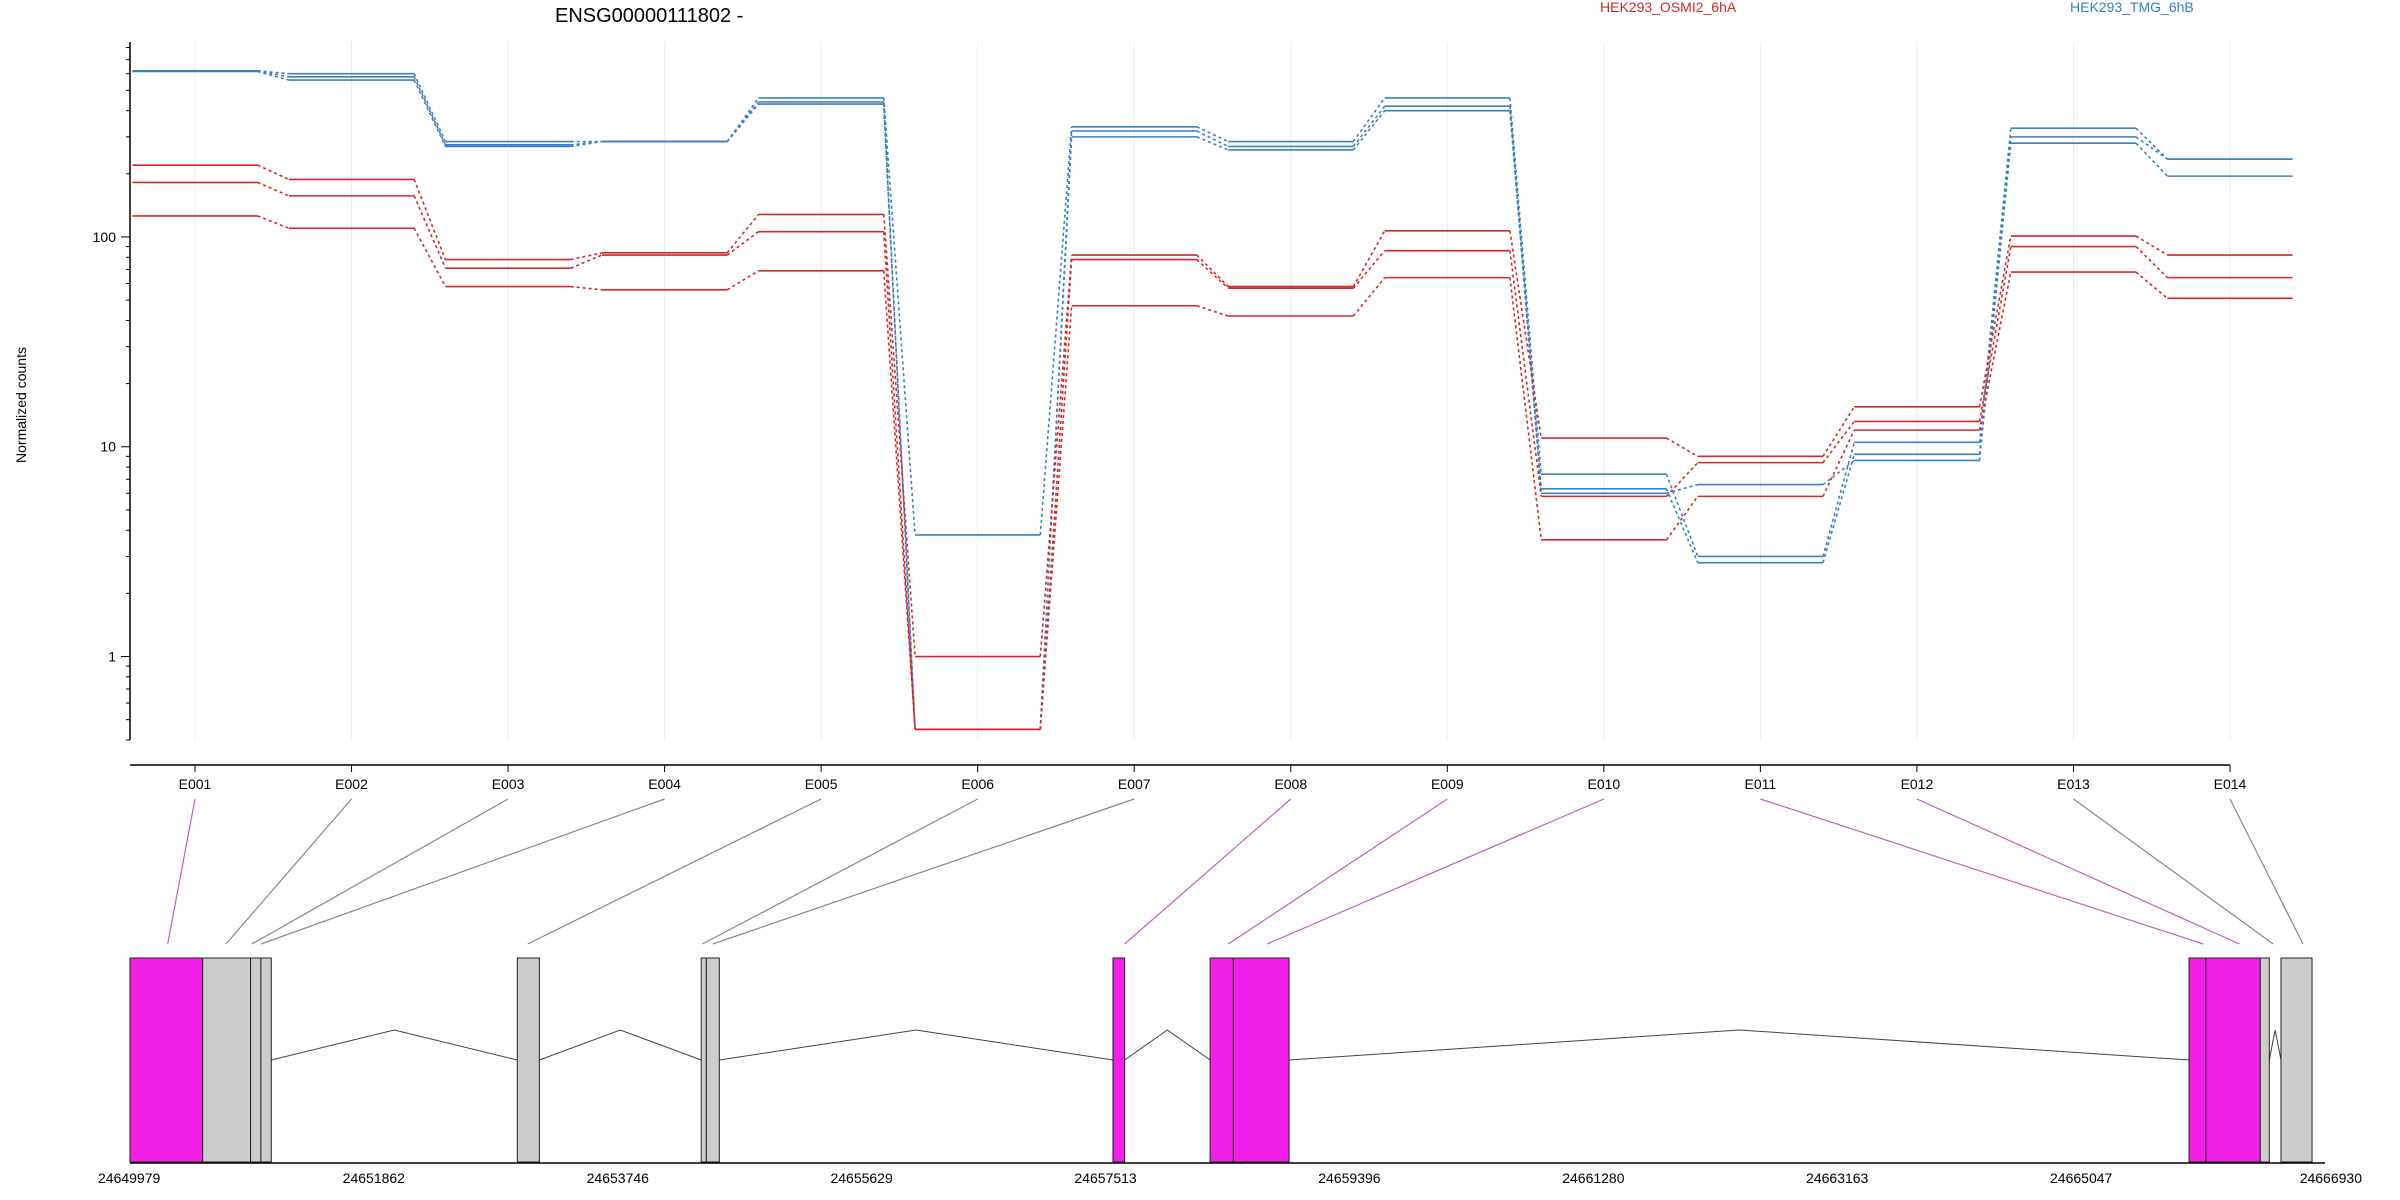  I want to click on y-tick-label: 10, so click(108, 447).